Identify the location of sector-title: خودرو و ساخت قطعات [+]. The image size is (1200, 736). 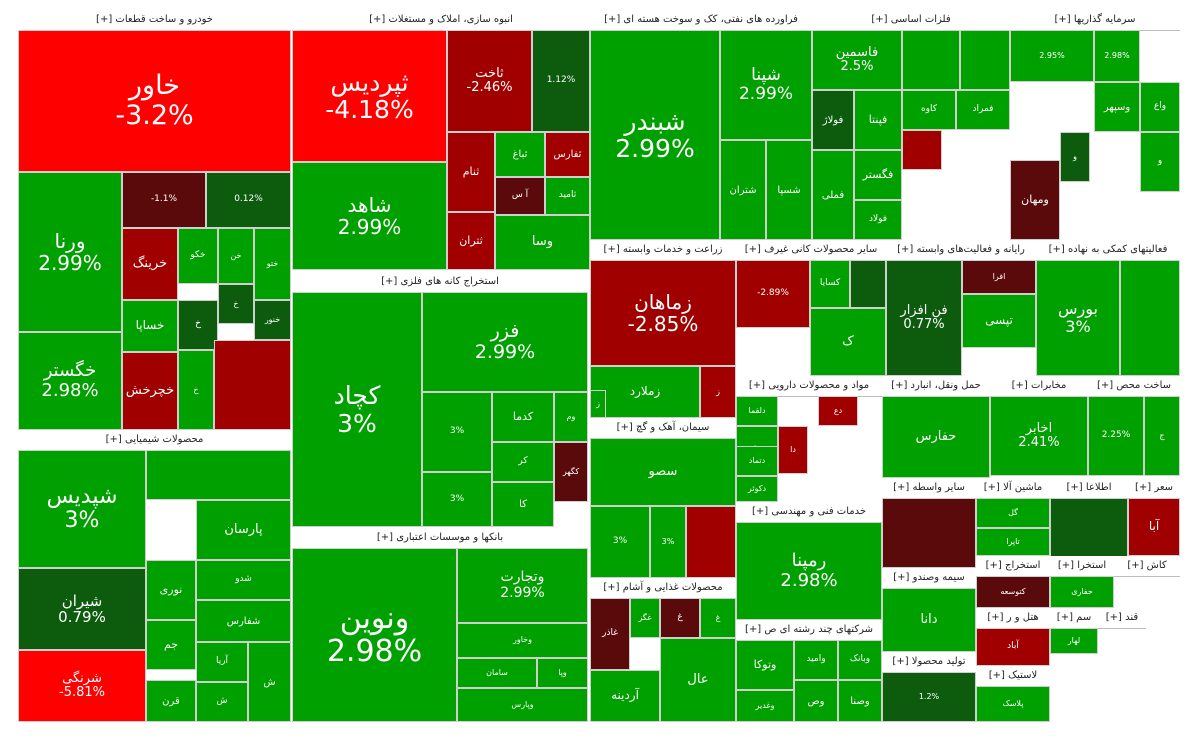
(154, 20).